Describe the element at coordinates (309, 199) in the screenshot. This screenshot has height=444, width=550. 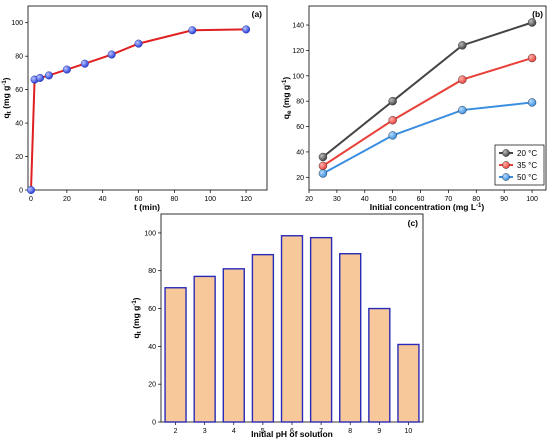
I see `panel-b-xtick-label: 20` at that location.